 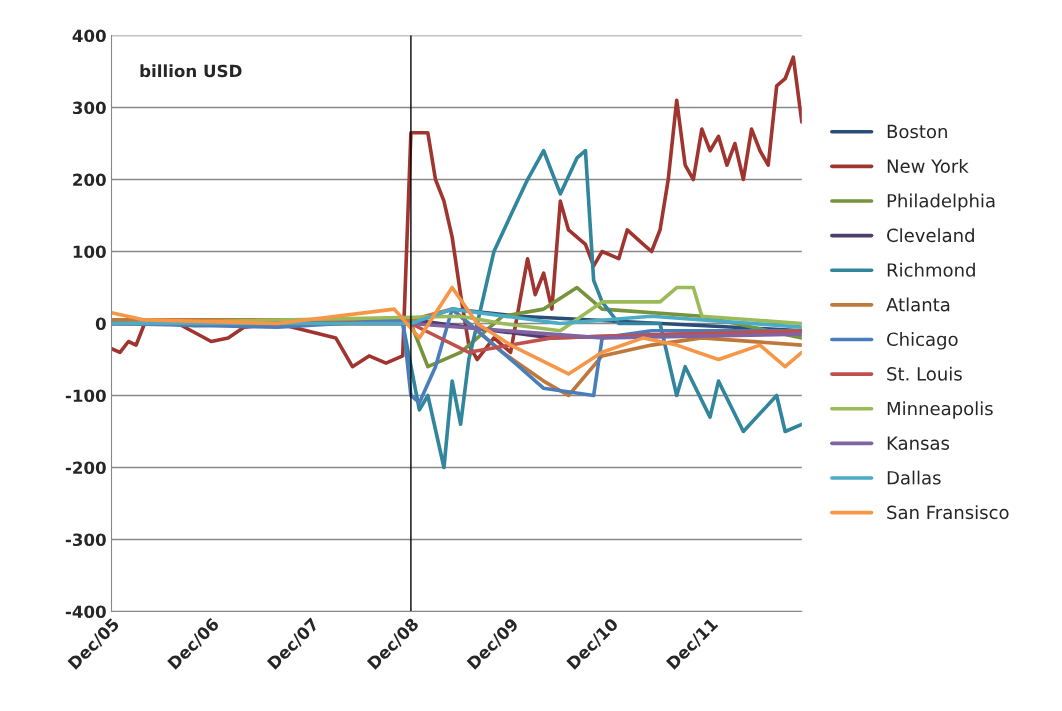 What do you see at coordinates (918, 443) in the screenshot?
I see `legend-label: Kansas` at bounding box center [918, 443].